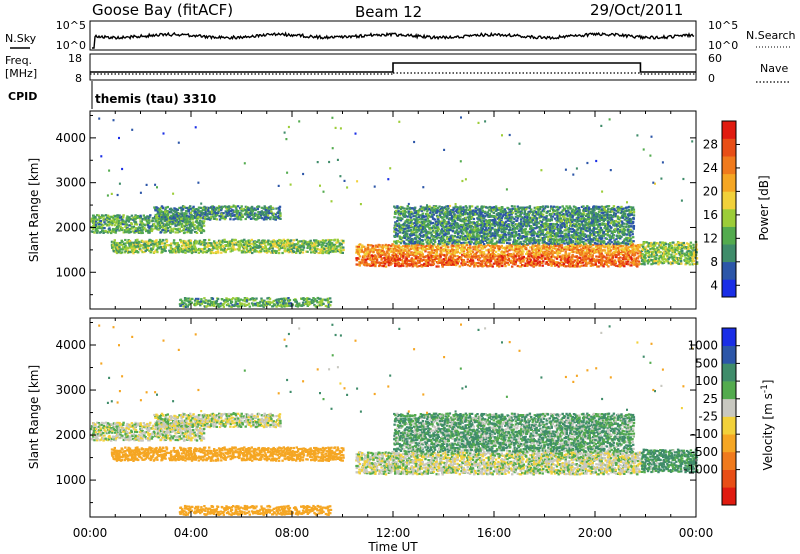 The image size is (800, 554). What do you see at coordinates (393, 73) in the screenshot?
I see `nave-trace` at bounding box center [393, 73].